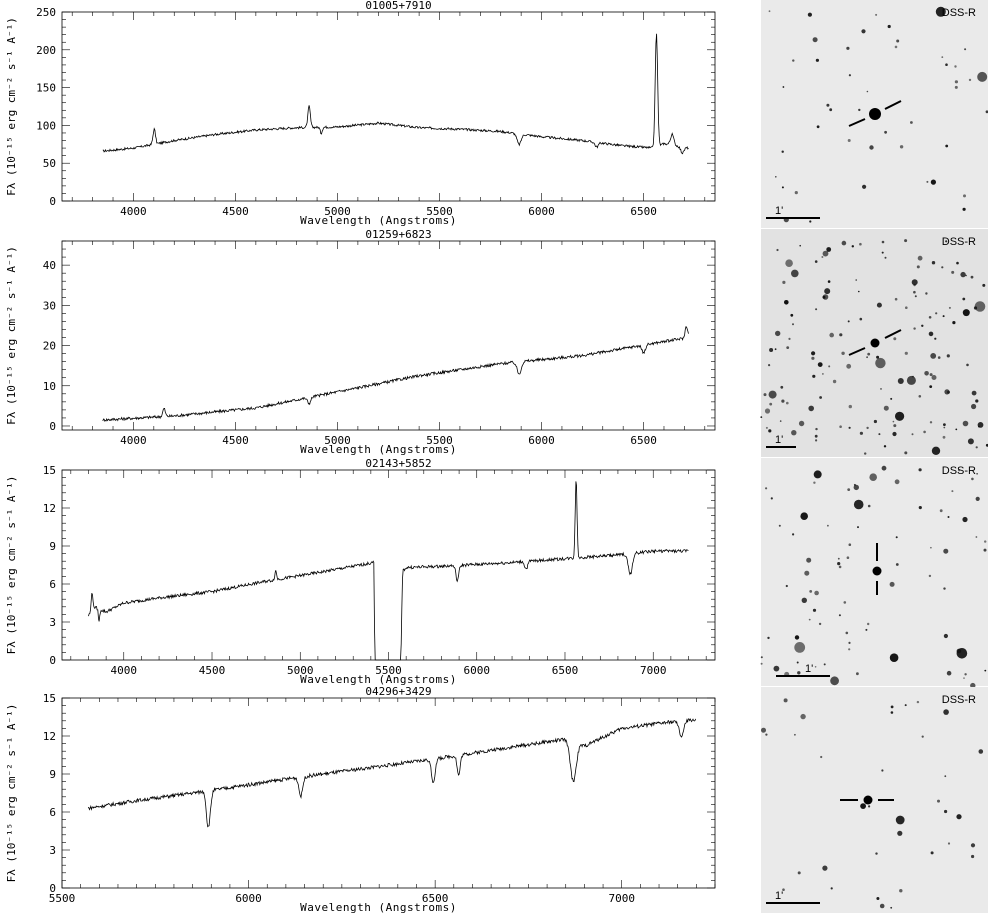 Image resolution: width=988 pixels, height=913 pixels. I want to click on x-tick-label: 5000, so click(337, 211).